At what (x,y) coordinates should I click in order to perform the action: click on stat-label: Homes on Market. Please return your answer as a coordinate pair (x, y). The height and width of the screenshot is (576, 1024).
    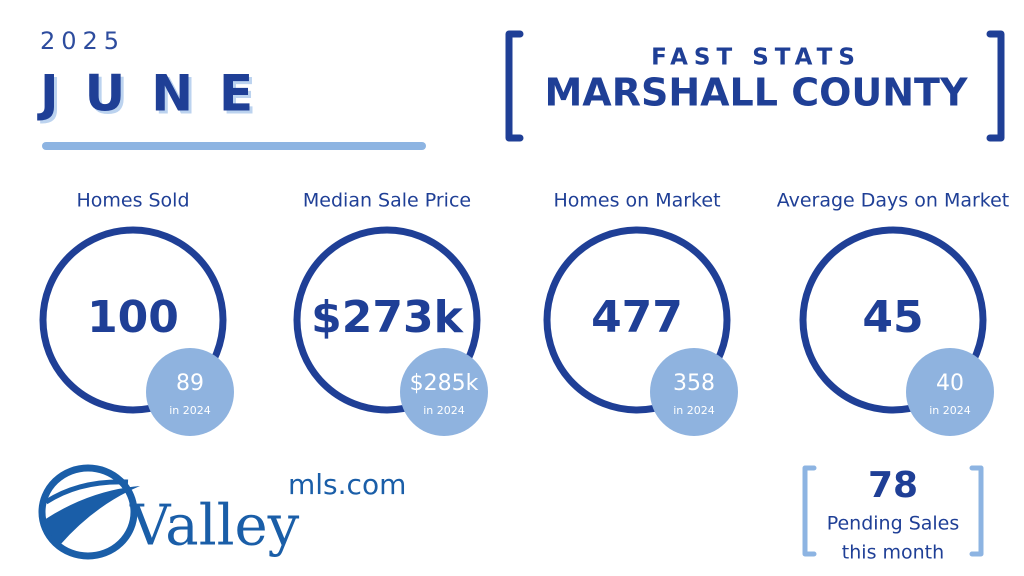
    Looking at the image, I should click on (636, 201).